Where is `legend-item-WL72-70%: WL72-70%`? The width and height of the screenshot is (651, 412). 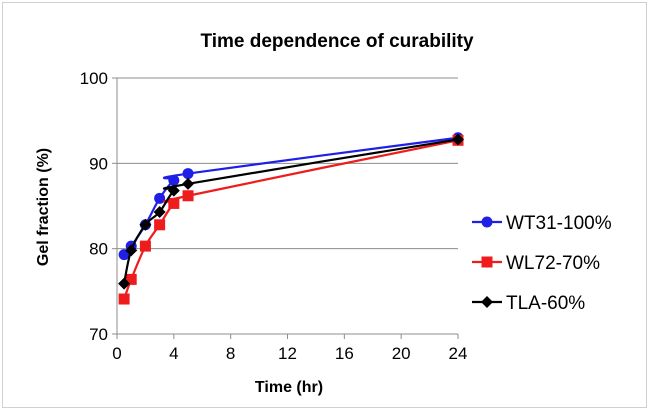
legend-item-WL72-70%: WL72-70% is located at coordinates (536, 263).